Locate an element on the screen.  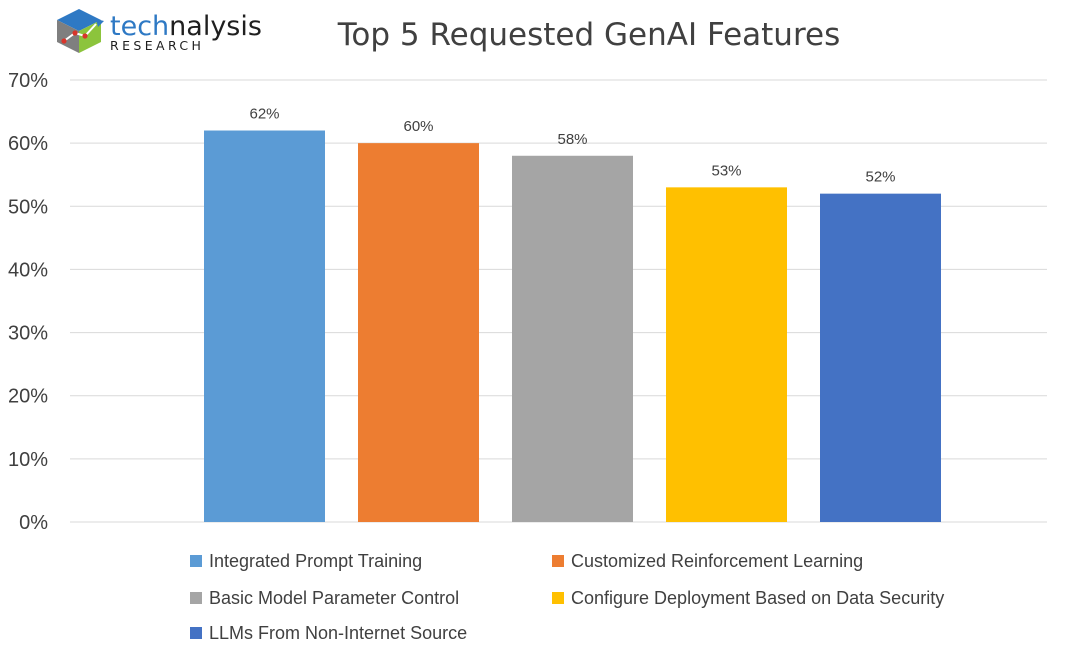
y-axis-ticks: 0% 10% 20% 30% 40% 50% 60% 70% is located at coordinates (28, 302).